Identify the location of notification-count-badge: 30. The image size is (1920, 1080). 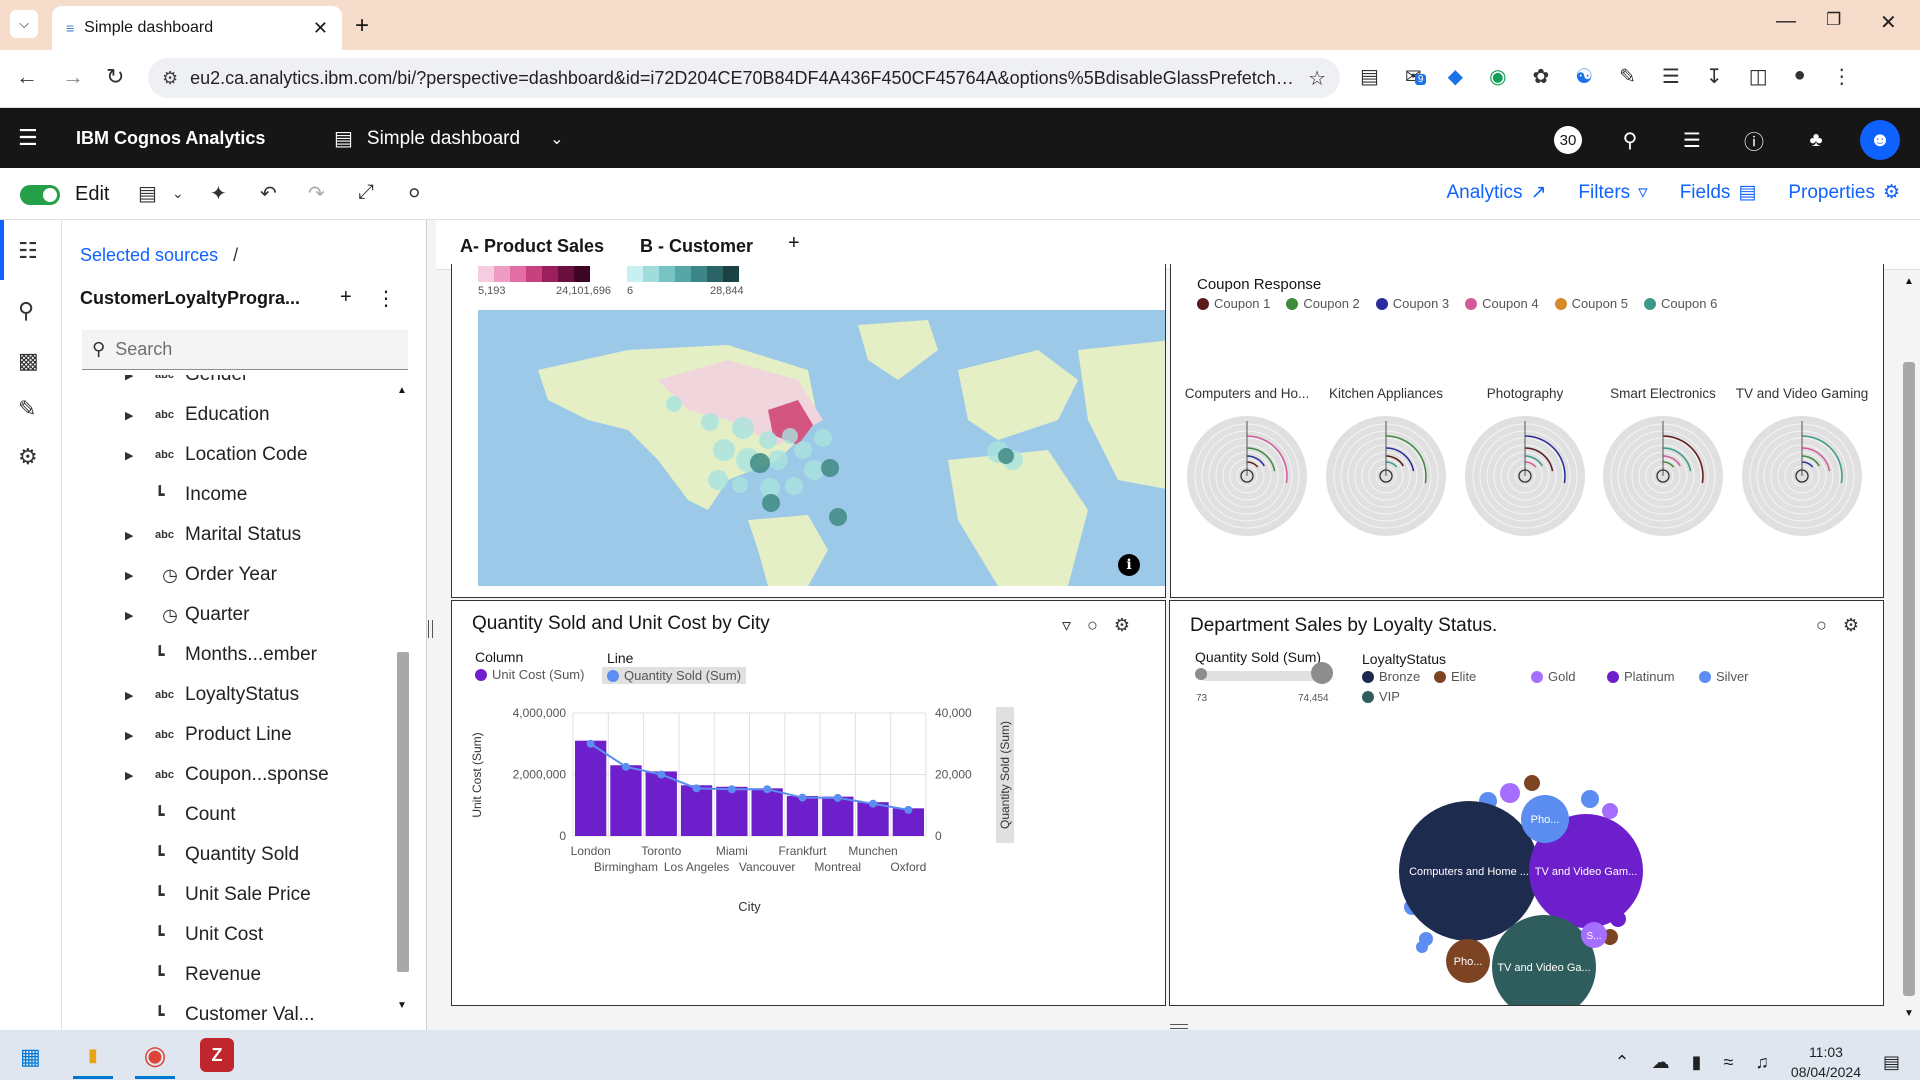
(1568, 140).